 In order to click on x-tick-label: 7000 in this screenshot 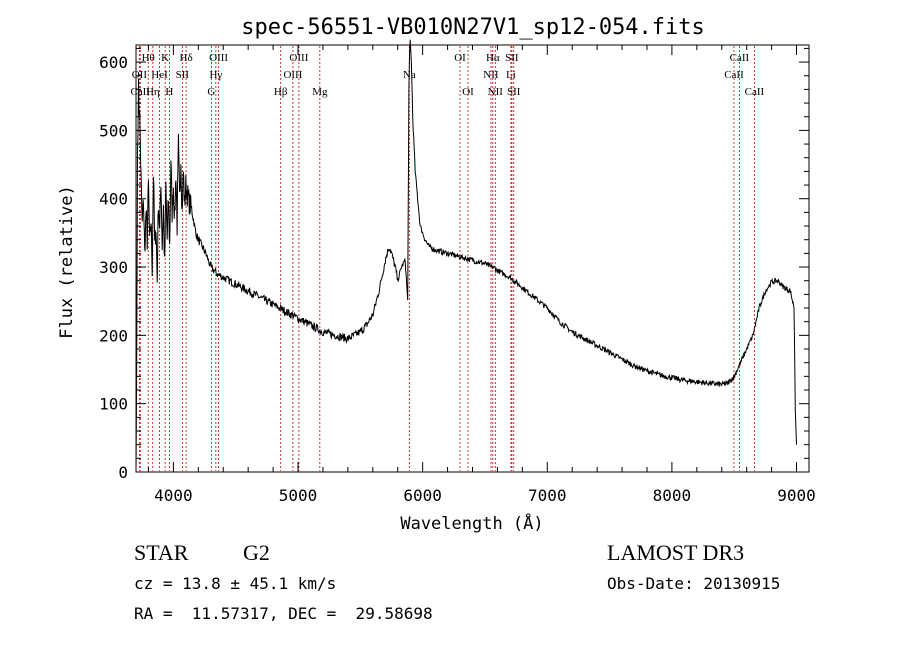, I will do `click(547, 495)`.